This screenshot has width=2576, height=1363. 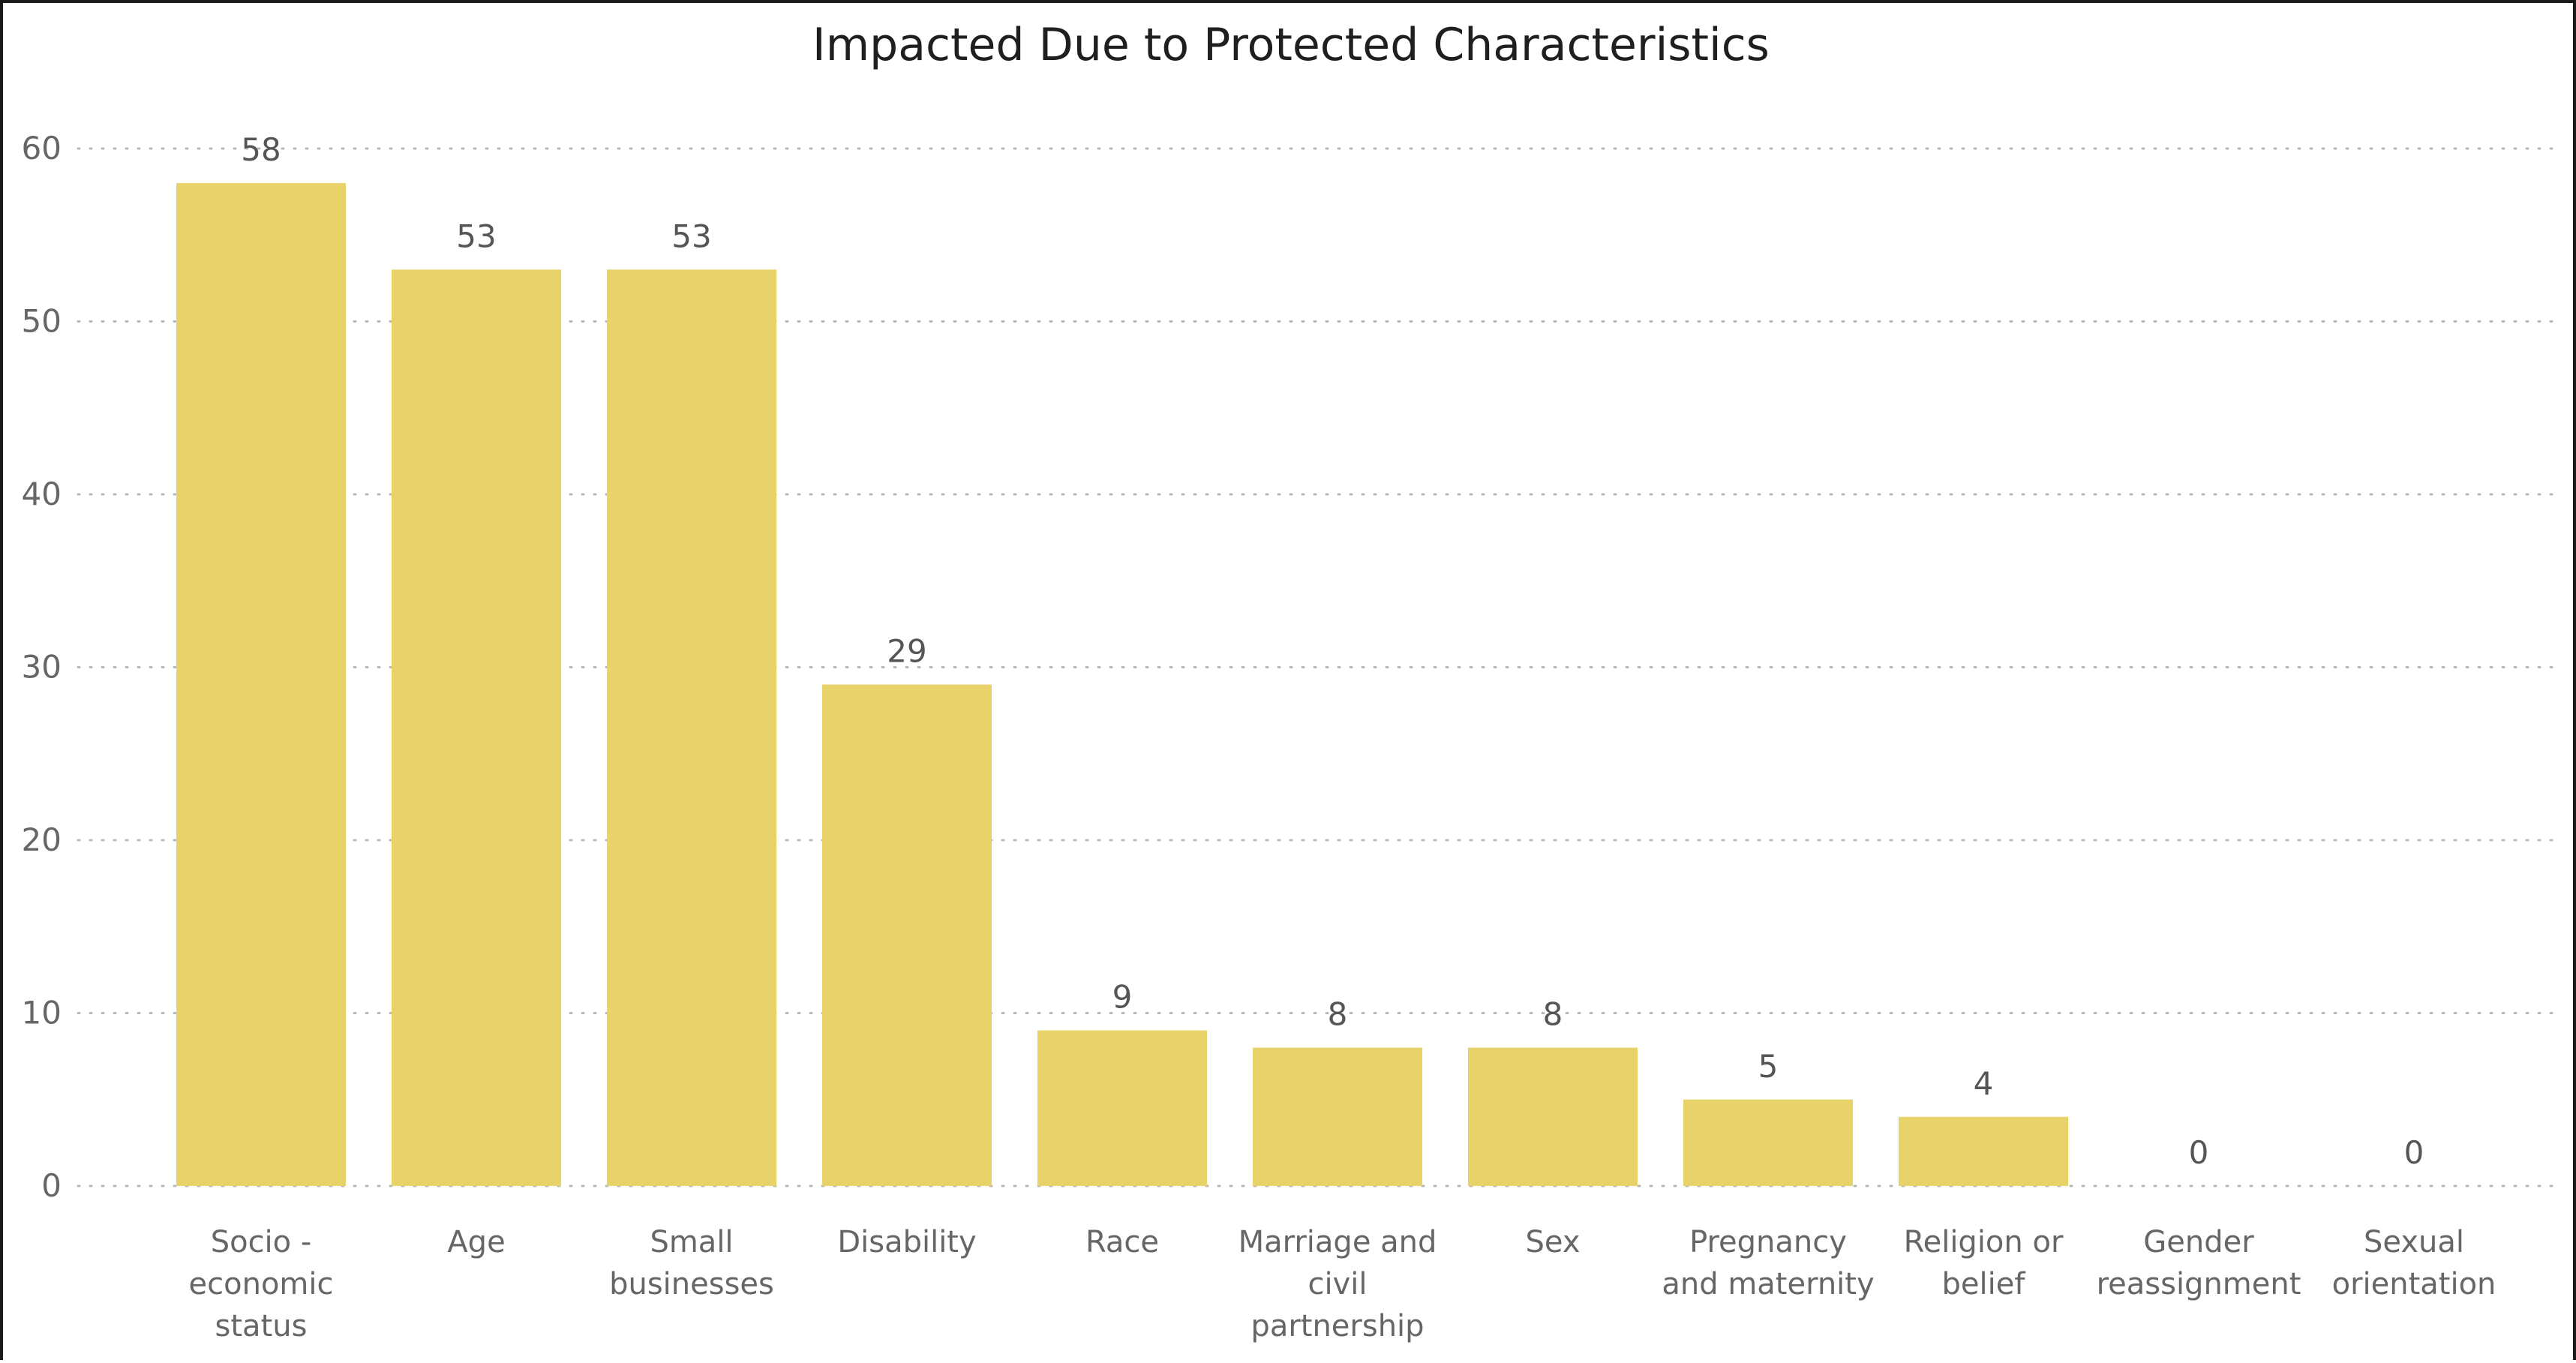 I want to click on x-tick-label: Sex, so click(x=1553, y=1242).